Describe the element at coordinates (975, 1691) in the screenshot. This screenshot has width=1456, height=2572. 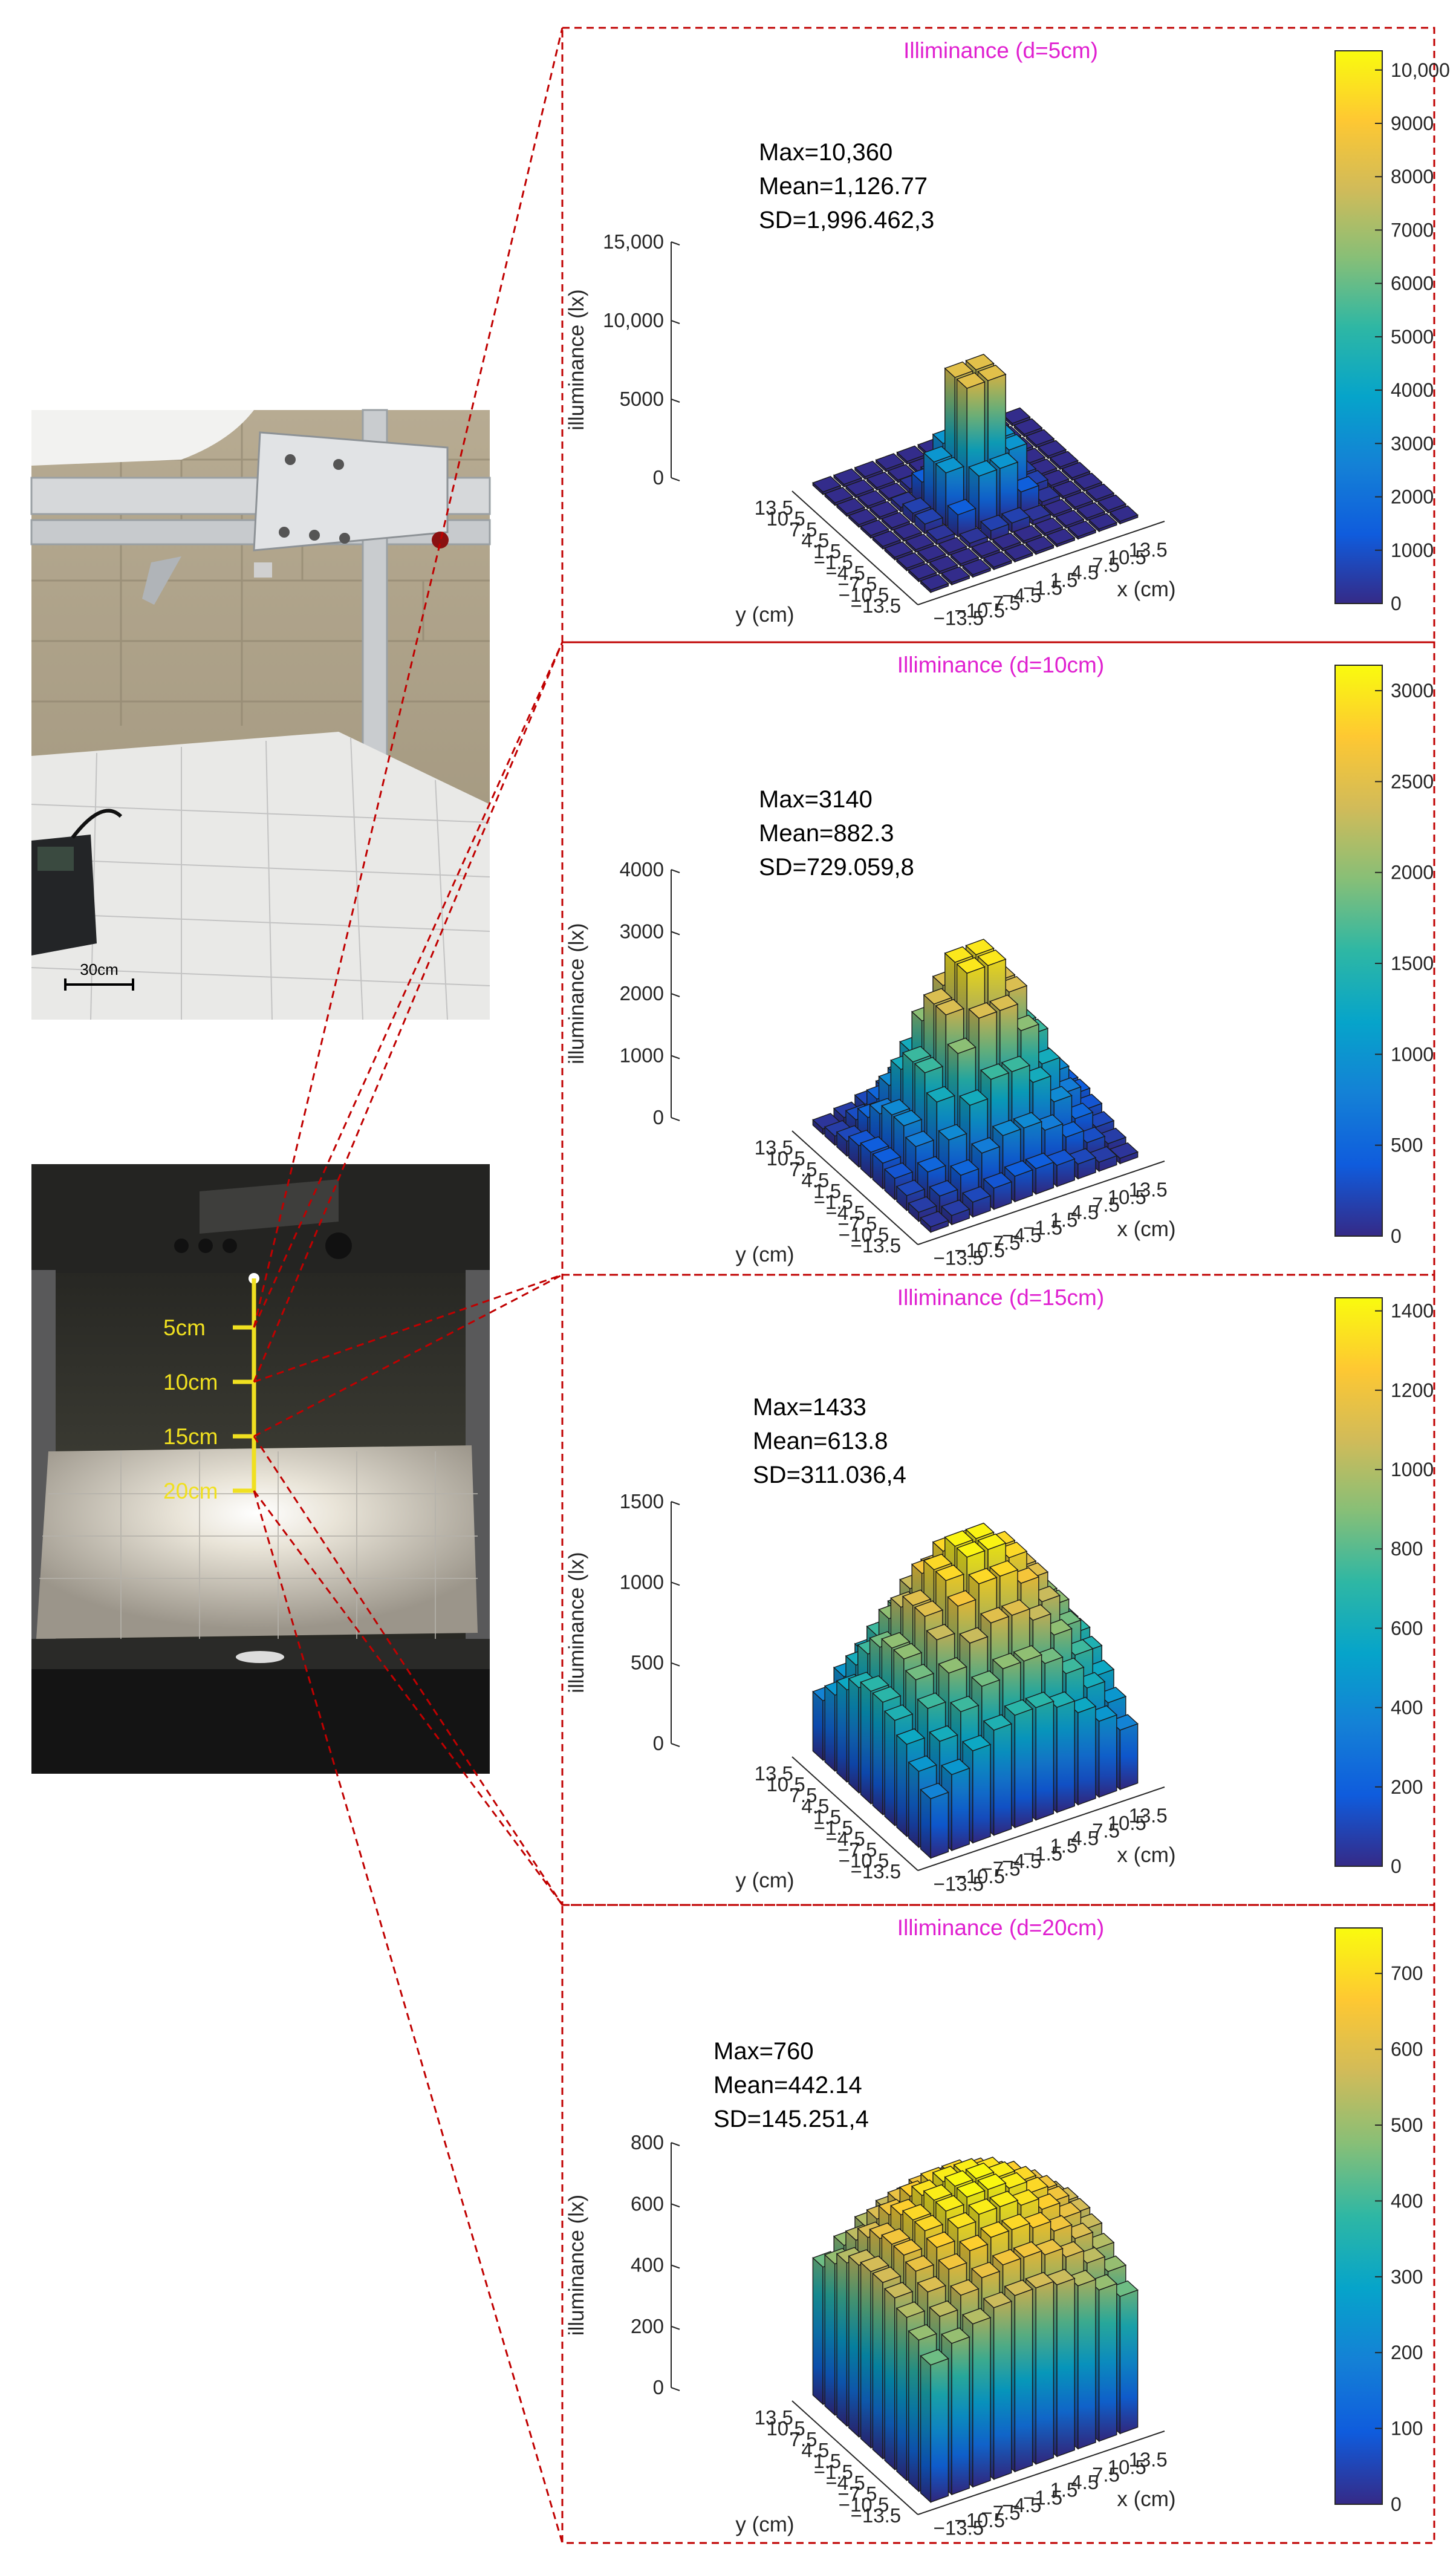
I see `bars` at that location.